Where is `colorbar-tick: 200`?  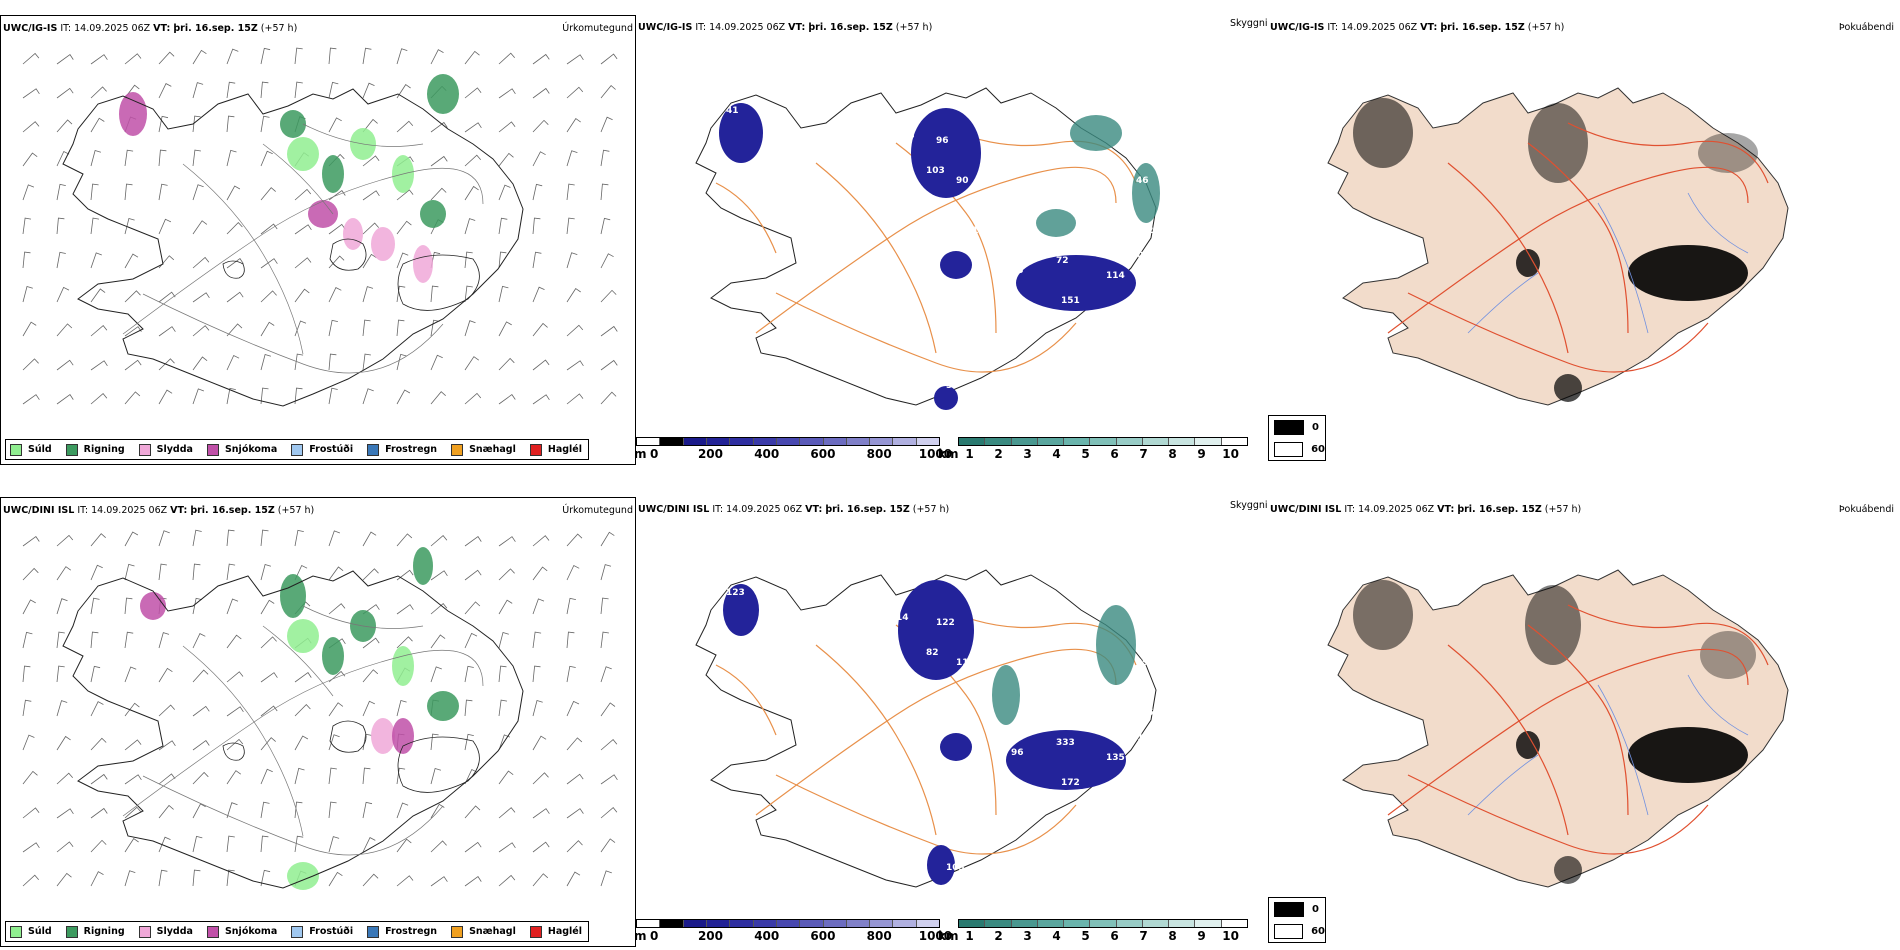 colorbar-tick: 200 is located at coordinates (710, 454).